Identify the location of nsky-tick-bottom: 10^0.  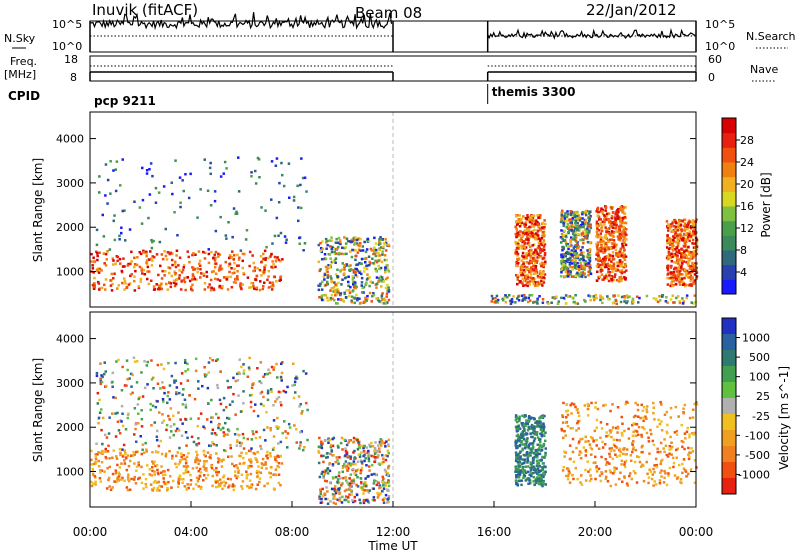
(67, 46).